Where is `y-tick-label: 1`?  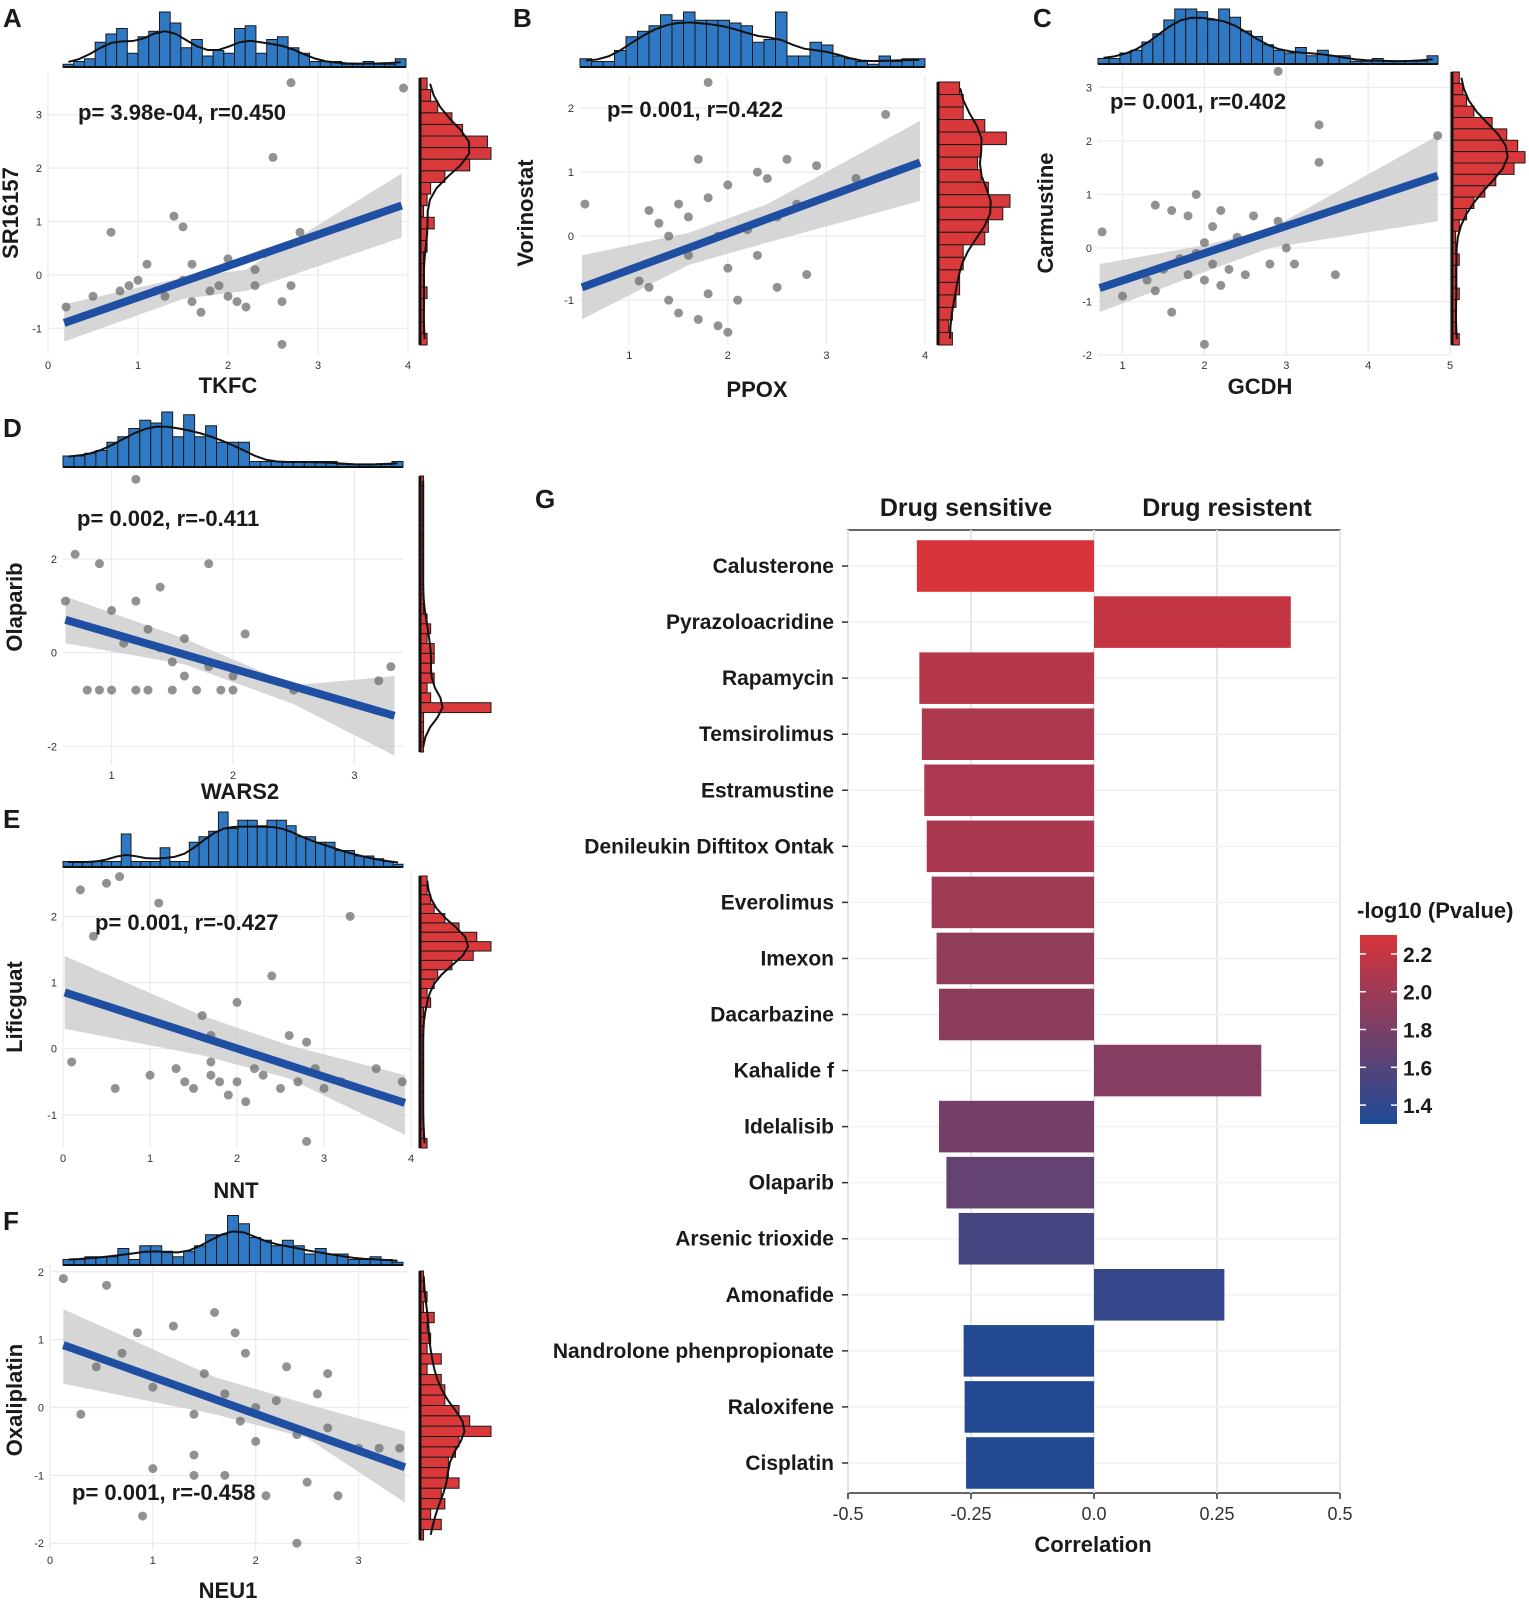 y-tick-label: 1 is located at coordinates (41, 1341).